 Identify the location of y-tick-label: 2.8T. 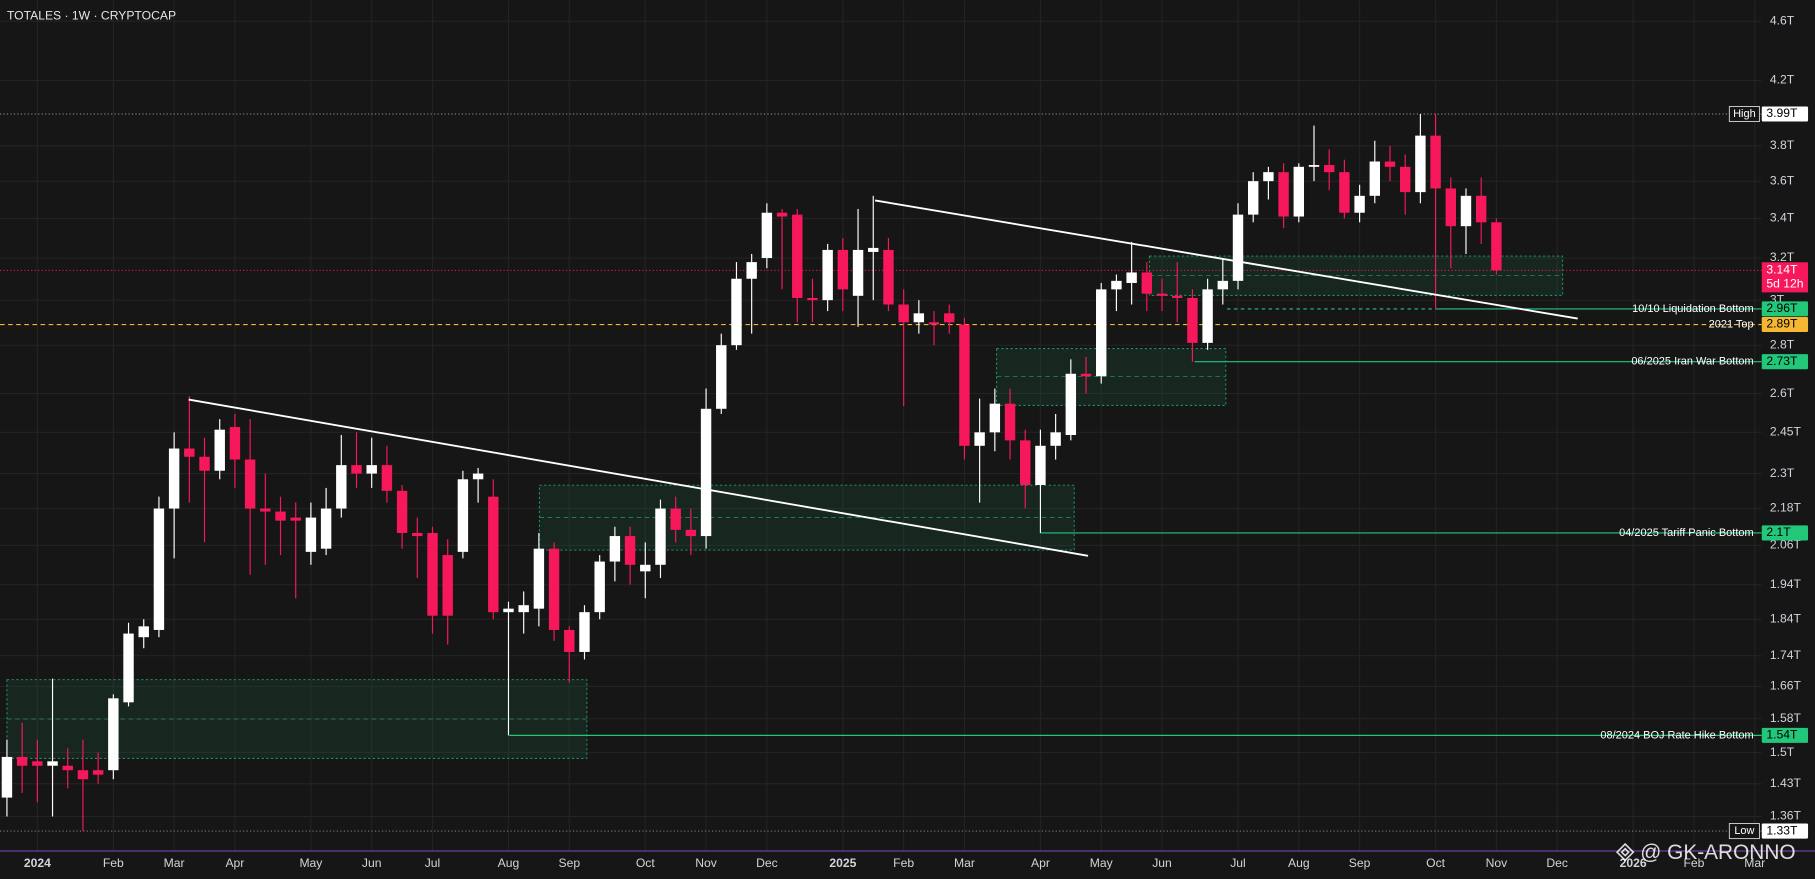
(1782, 344).